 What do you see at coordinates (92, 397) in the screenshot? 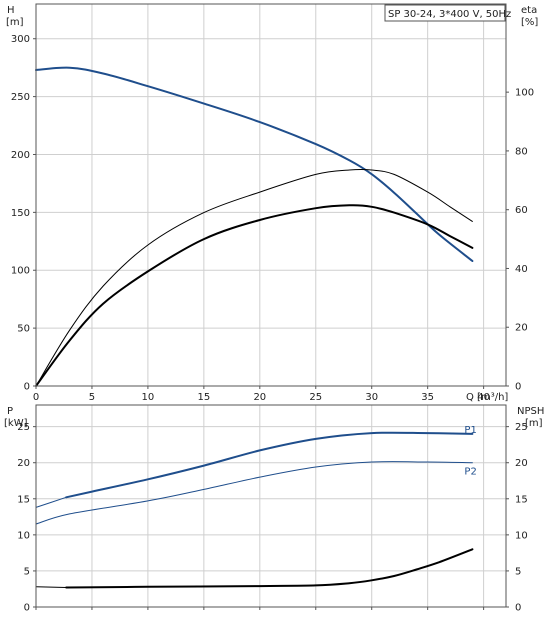
I see `x-tick-label: 5` at bounding box center [92, 397].